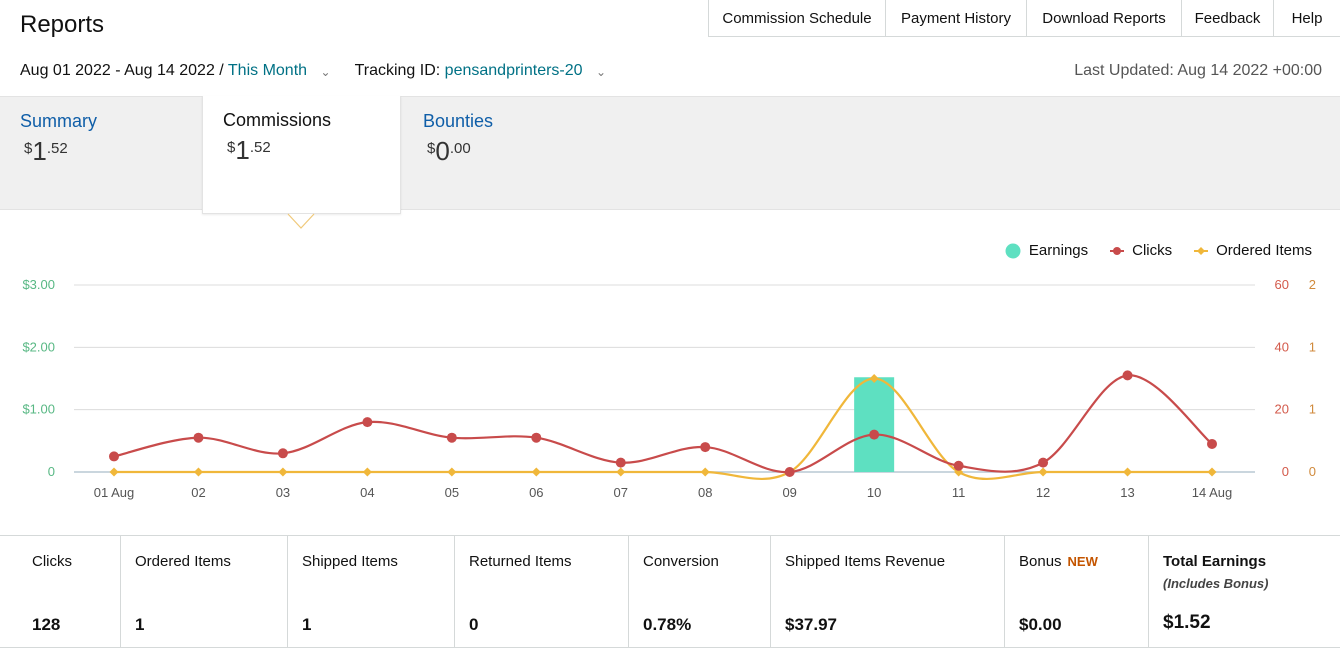 The image size is (1340, 655). What do you see at coordinates (1212, 492) in the screenshot?
I see `x-axis-tick: 14 Aug` at bounding box center [1212, 492].